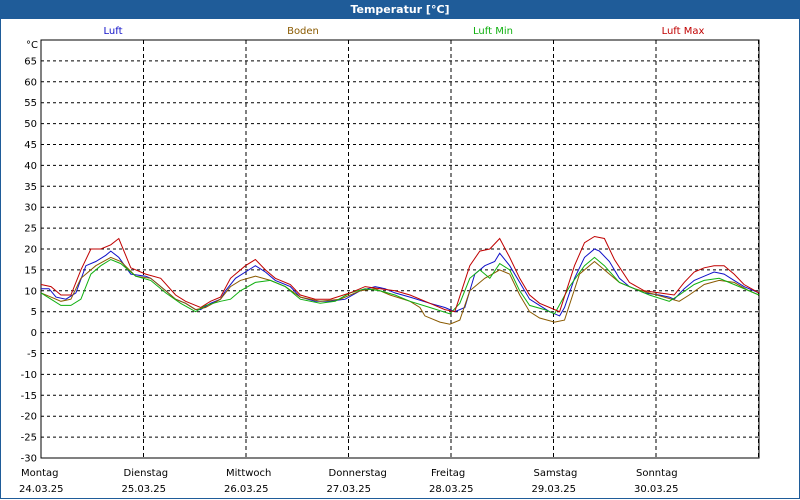 The height and width of the screenshot is (500, 800). I want to click on x-tick-weekday: Montag, so click(39, 473).